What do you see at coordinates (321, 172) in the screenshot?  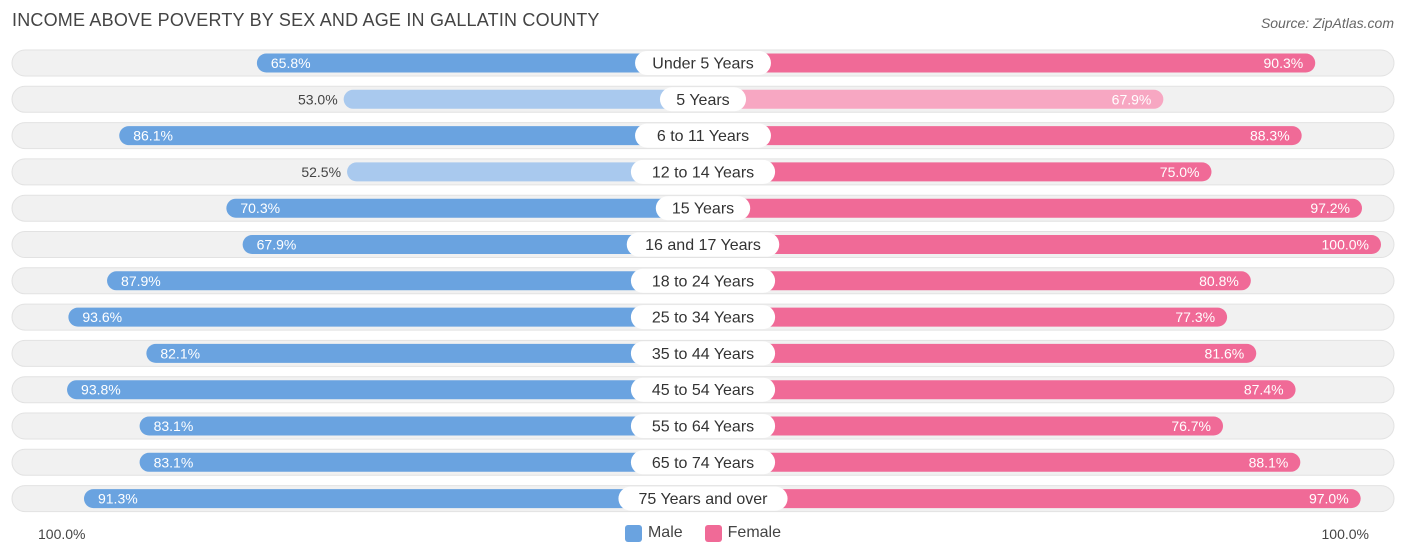 I see `male-value-label: 52.5%` at bounding box center [321, 172].